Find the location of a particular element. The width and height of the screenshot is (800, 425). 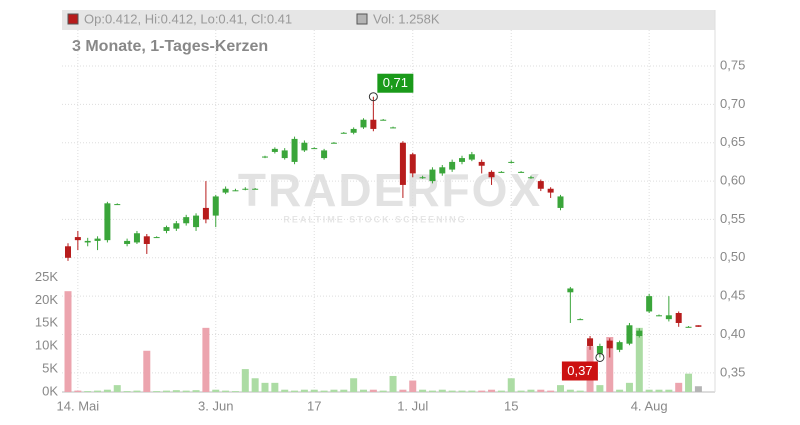

volume-tick-label: 15K is located at coordinates (46, 322).